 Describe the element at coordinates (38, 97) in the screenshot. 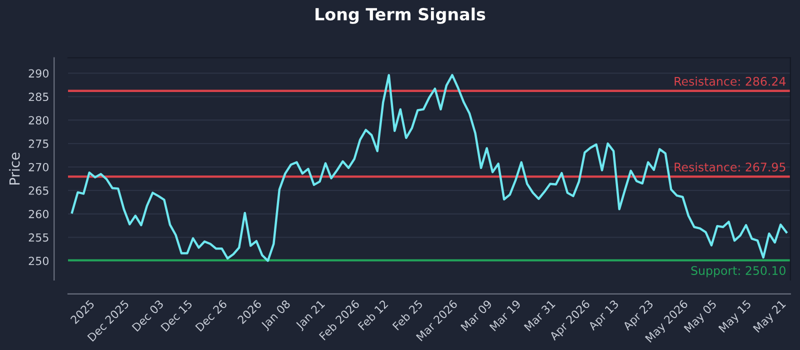

I see `y-tick-label: 285` at that location.